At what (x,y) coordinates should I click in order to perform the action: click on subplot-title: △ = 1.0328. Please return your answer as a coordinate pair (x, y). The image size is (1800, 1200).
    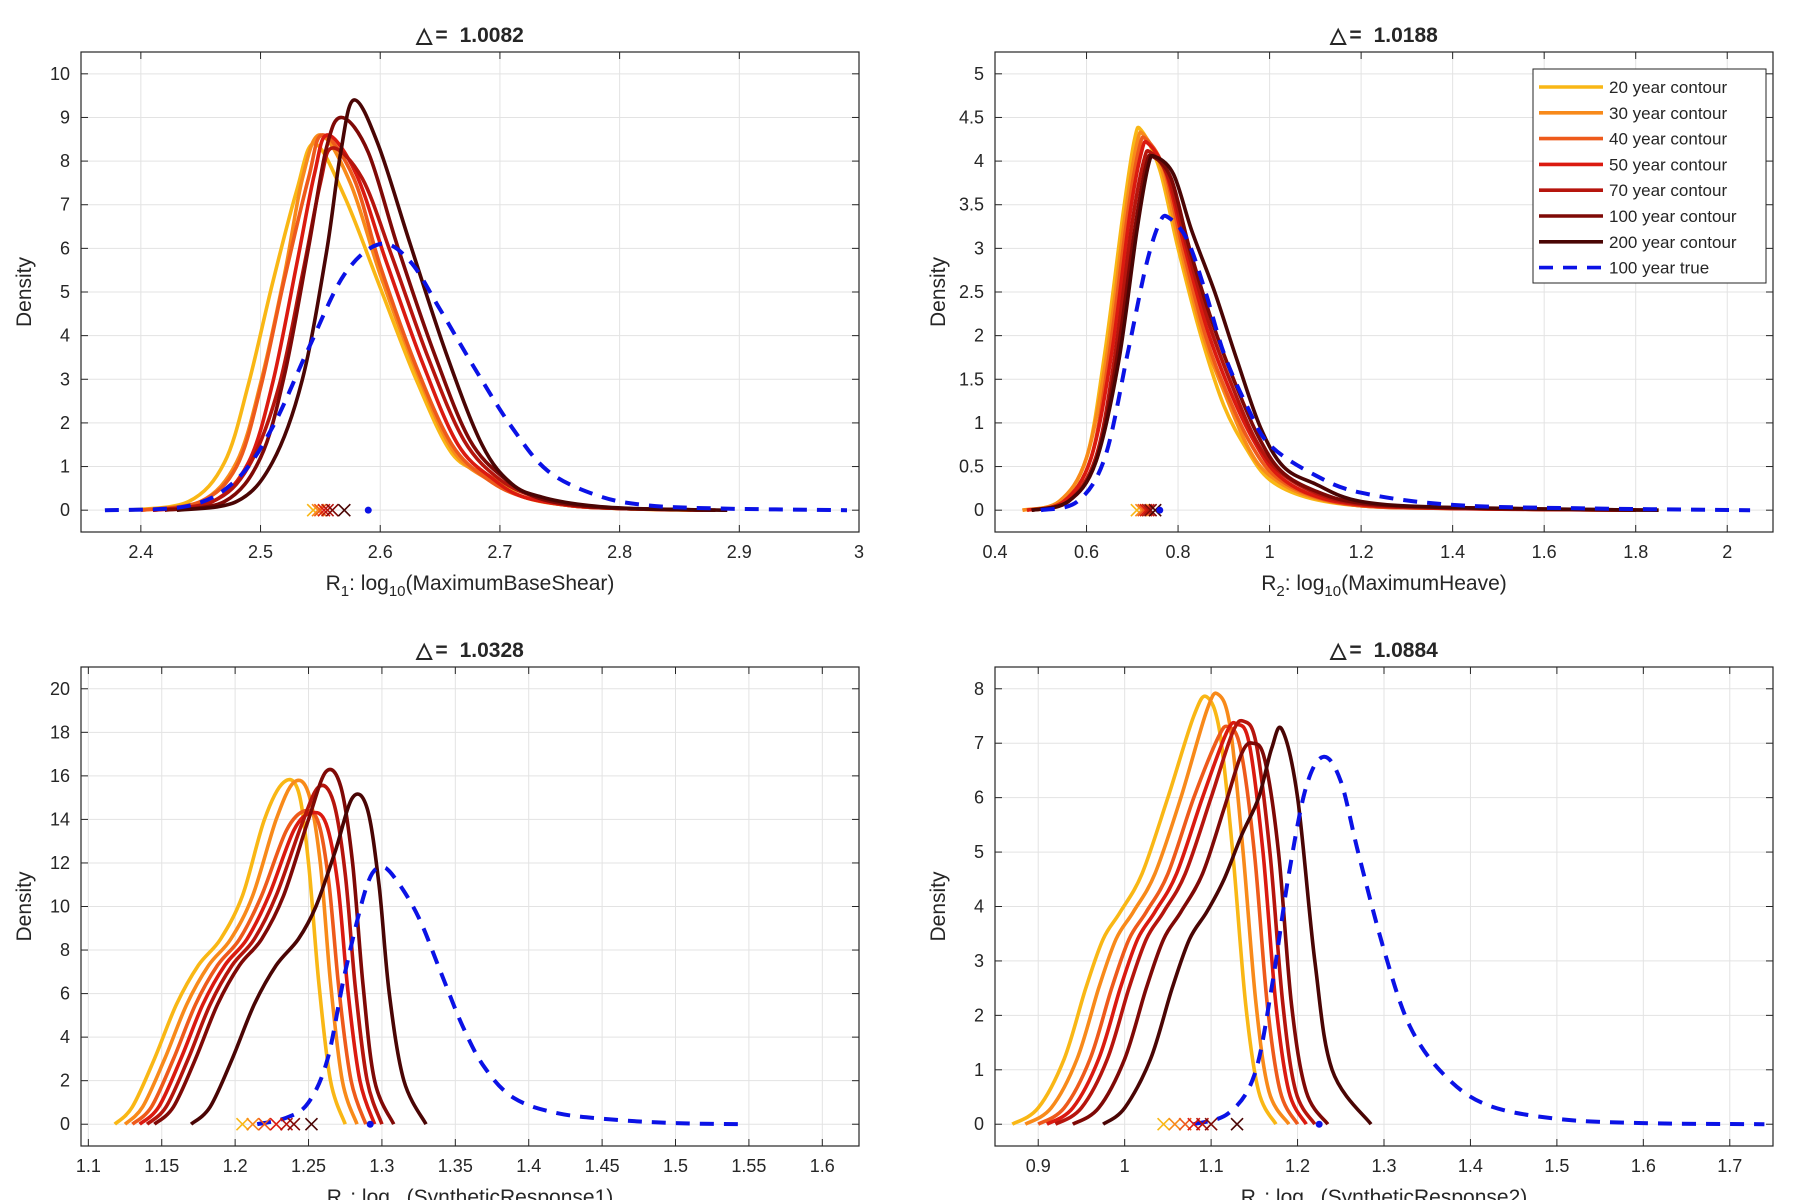
    Looking at the image, I should click on (469, 650).